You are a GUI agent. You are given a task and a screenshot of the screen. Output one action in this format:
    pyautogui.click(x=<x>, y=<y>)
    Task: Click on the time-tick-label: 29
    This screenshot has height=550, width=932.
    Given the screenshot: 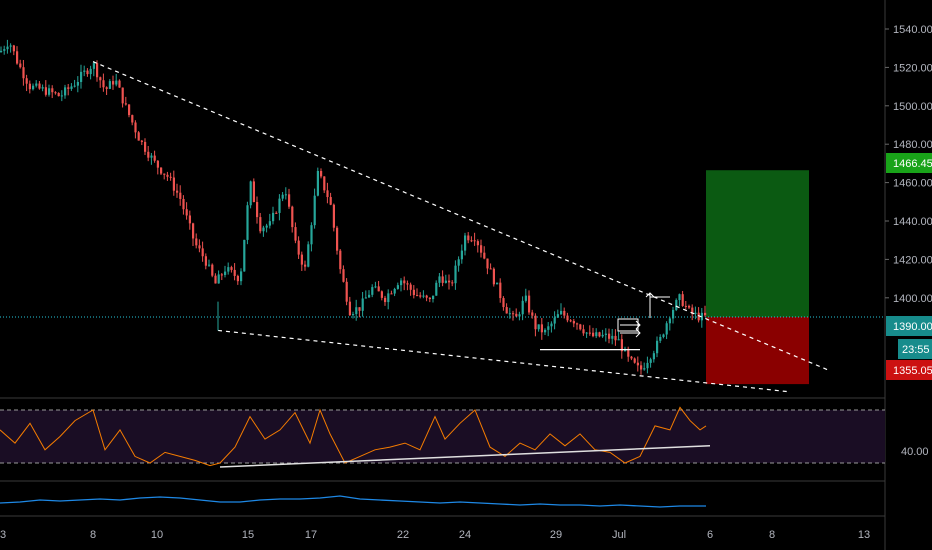 What is the action you would take?
    pyautogui.click(x=556, y=535)
    